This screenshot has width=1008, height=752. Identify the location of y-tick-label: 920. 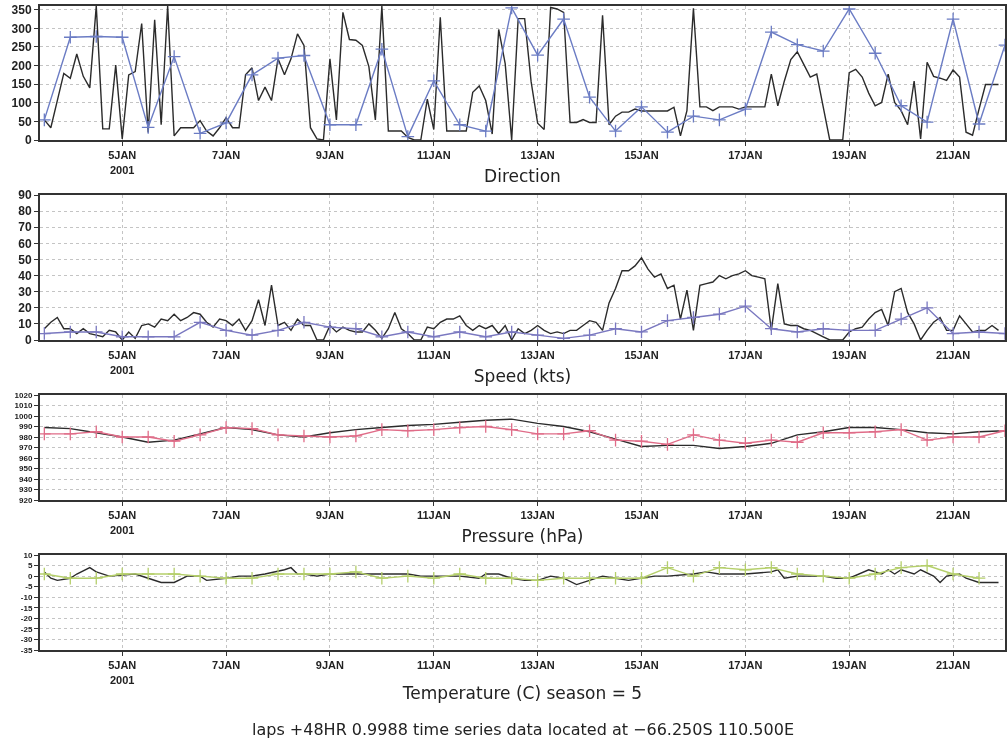
(26, 500).